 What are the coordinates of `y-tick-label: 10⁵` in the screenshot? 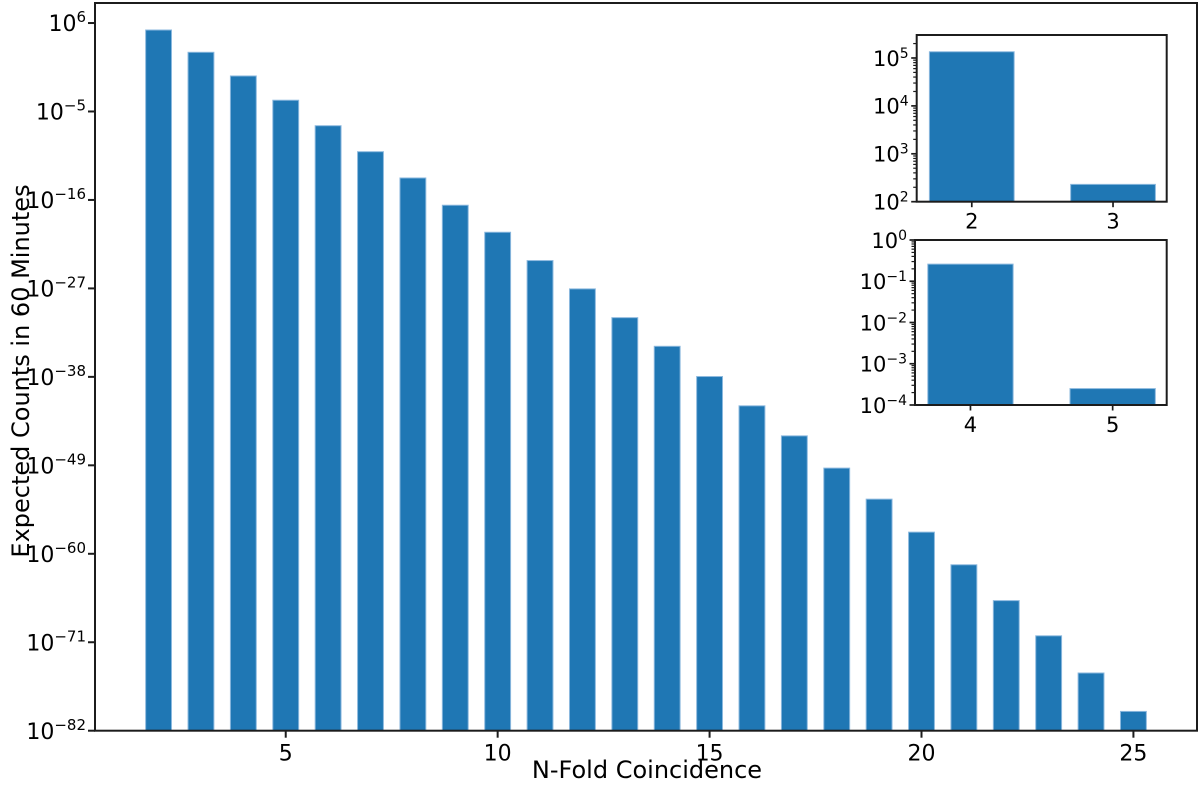 It's located at (891, 58).